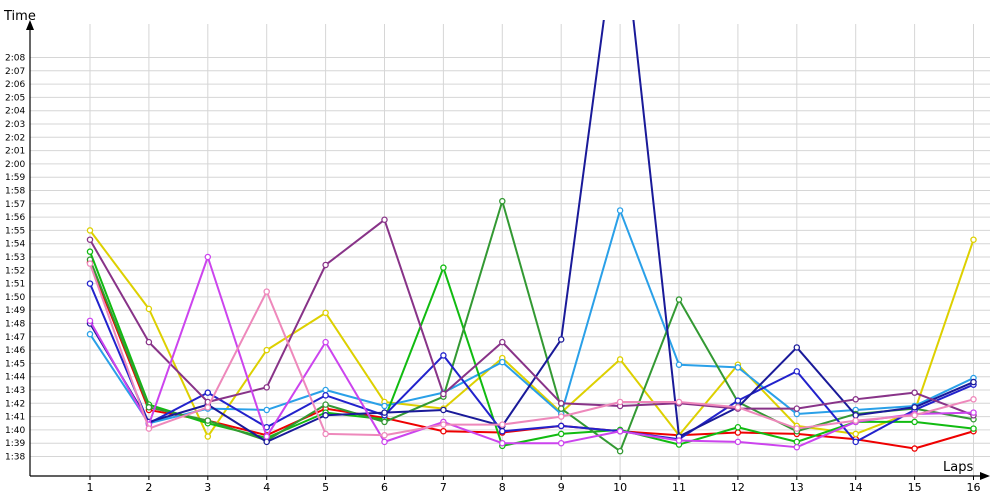 The image size is (1000, 500). Describe the element at coordinates (384, 487) in the screenshot. I see `x-tick-label: 6` at that location.